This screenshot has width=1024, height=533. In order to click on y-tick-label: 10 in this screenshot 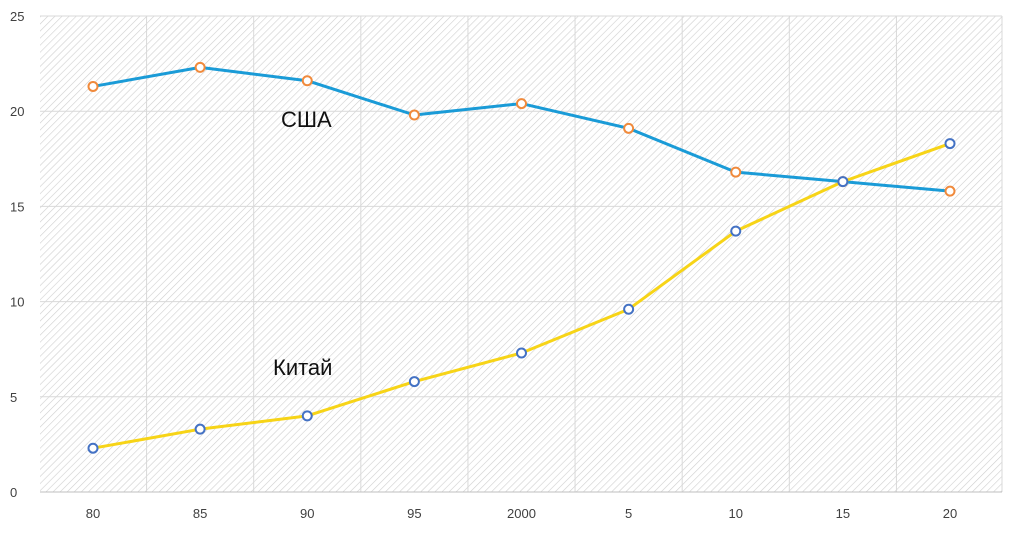, I will do `click(17, 302)`.